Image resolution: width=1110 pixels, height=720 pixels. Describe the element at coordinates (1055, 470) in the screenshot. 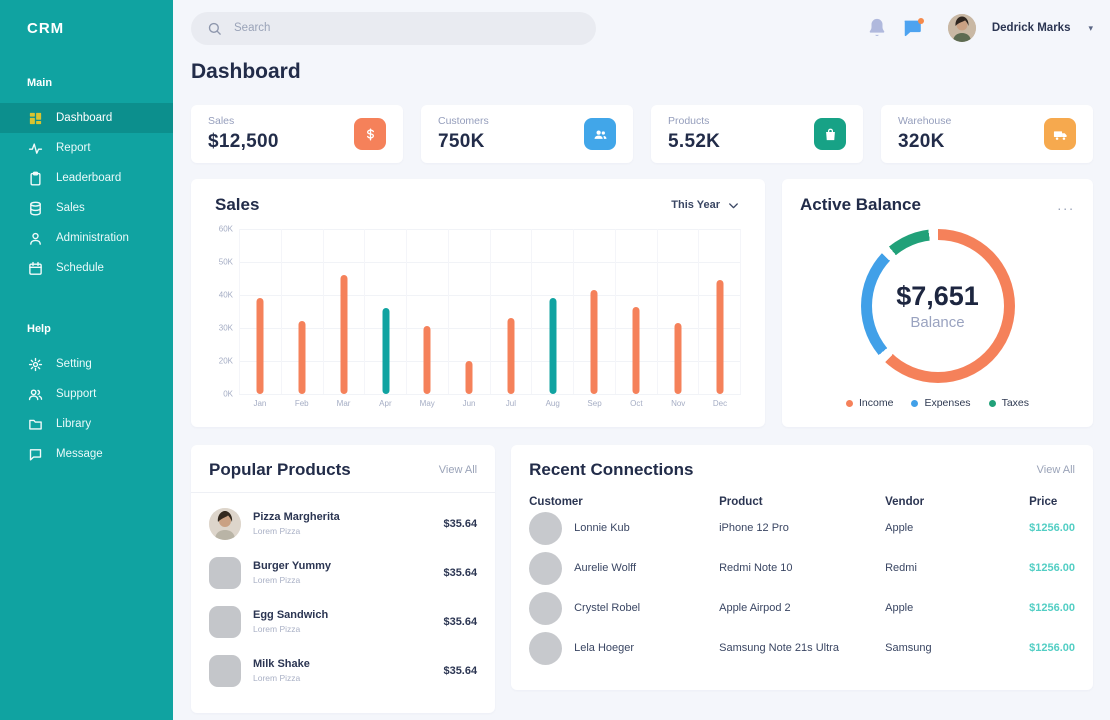

I see `connections-view-all-link: View All` at that location.